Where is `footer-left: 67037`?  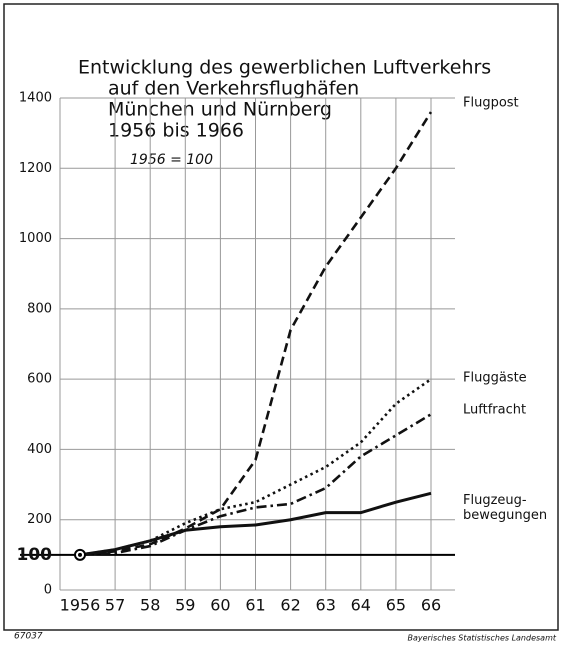
footer-left: 67037 is located at coordinates (28, 637).